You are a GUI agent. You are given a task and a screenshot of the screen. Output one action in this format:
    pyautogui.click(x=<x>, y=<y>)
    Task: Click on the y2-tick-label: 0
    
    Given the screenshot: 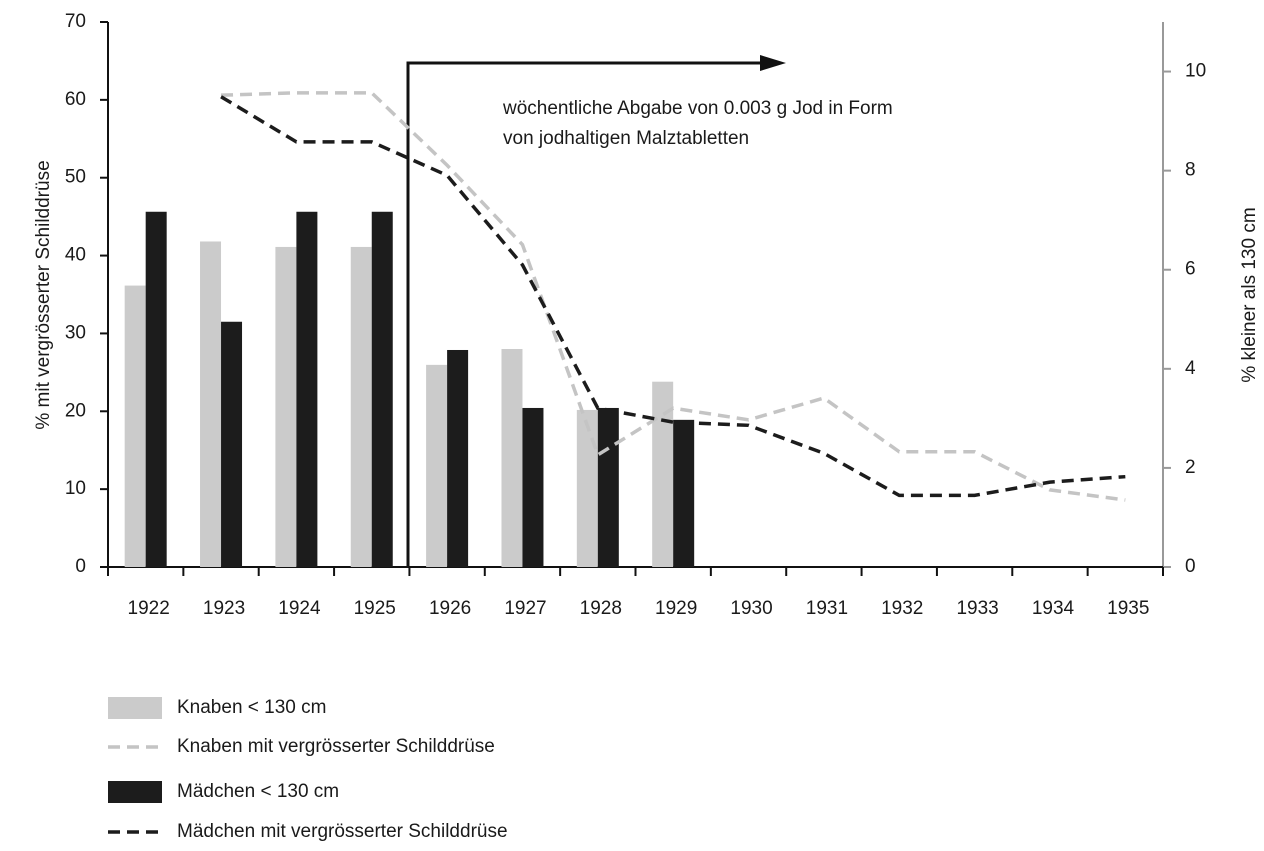 What is the action you would take?
    pyautogui.click(x=1190, y=566)
    